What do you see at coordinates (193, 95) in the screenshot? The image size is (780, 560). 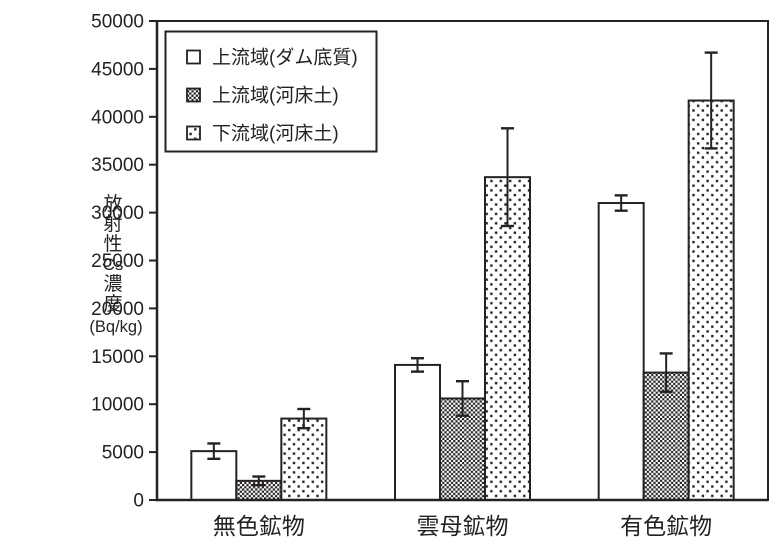 I see `legend-swatch-checker-square-icon` at bounding box center [193, 95].